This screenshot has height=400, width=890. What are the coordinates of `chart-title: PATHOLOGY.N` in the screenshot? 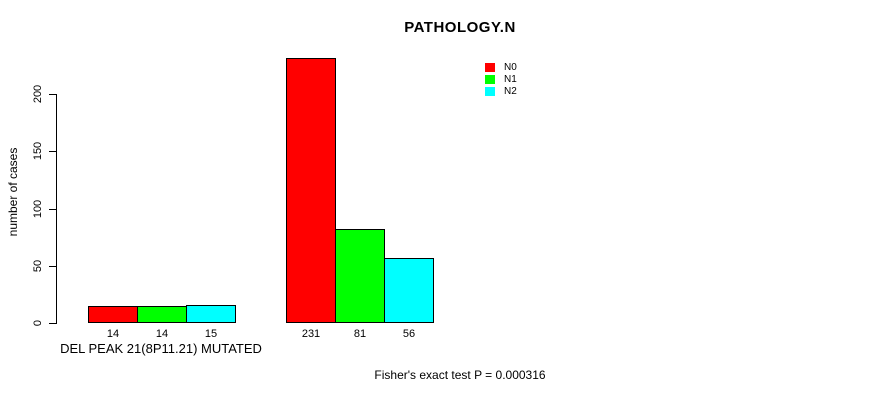 It's located at (460, 27).